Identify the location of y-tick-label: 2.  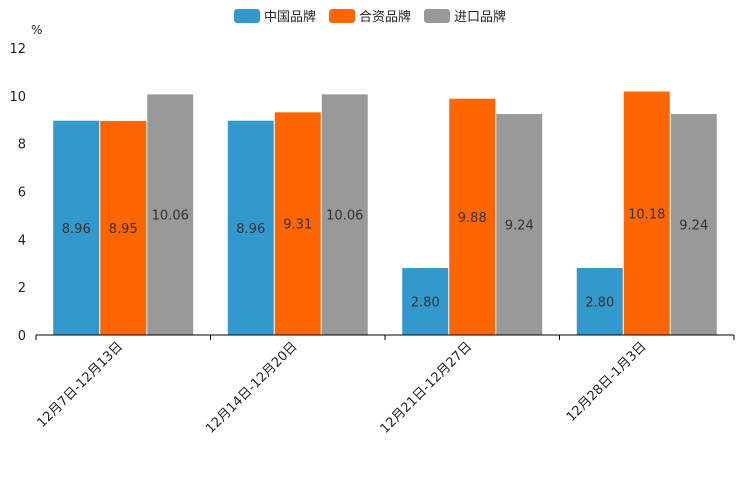
(22, 288).